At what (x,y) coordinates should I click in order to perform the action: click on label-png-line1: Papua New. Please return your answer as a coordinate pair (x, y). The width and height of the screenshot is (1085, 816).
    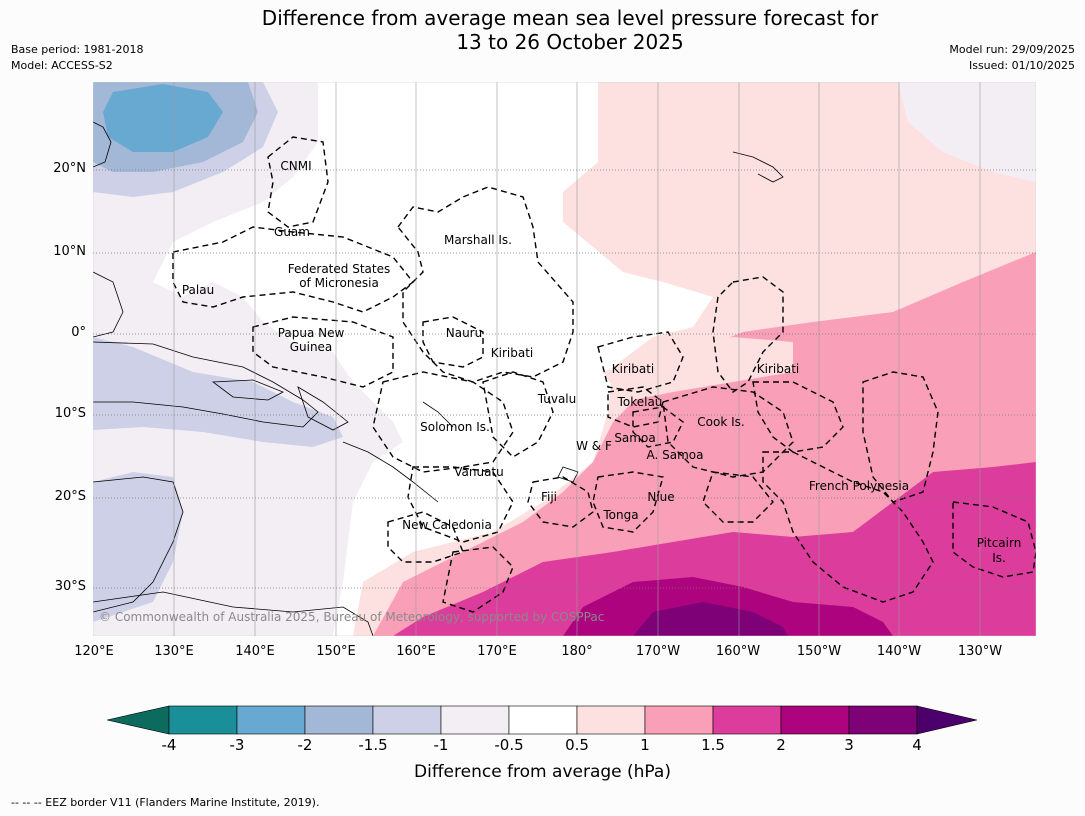
    Looking at the image, I should click on (311, 333).